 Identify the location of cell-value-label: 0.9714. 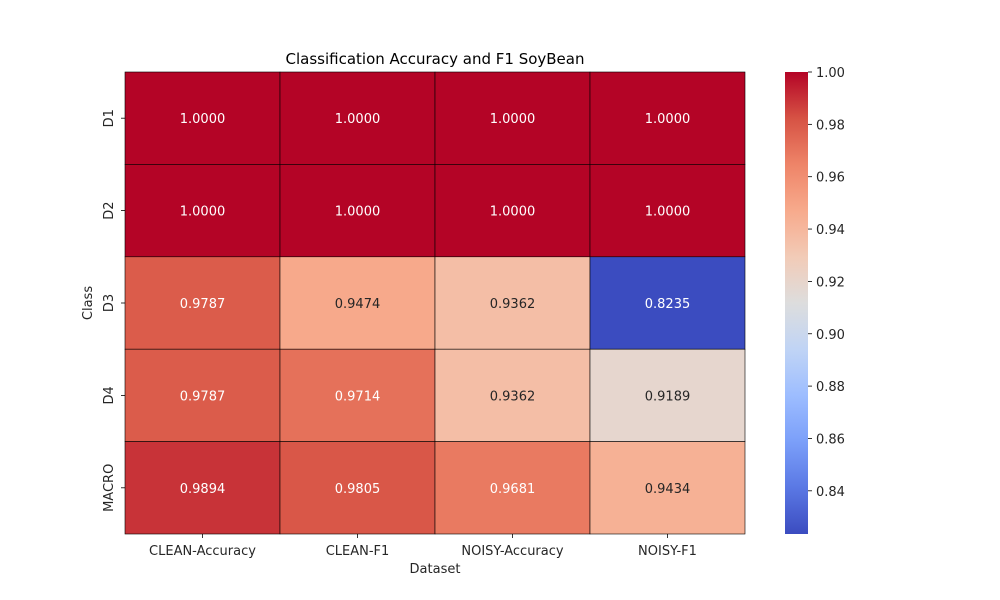
(358, 396).